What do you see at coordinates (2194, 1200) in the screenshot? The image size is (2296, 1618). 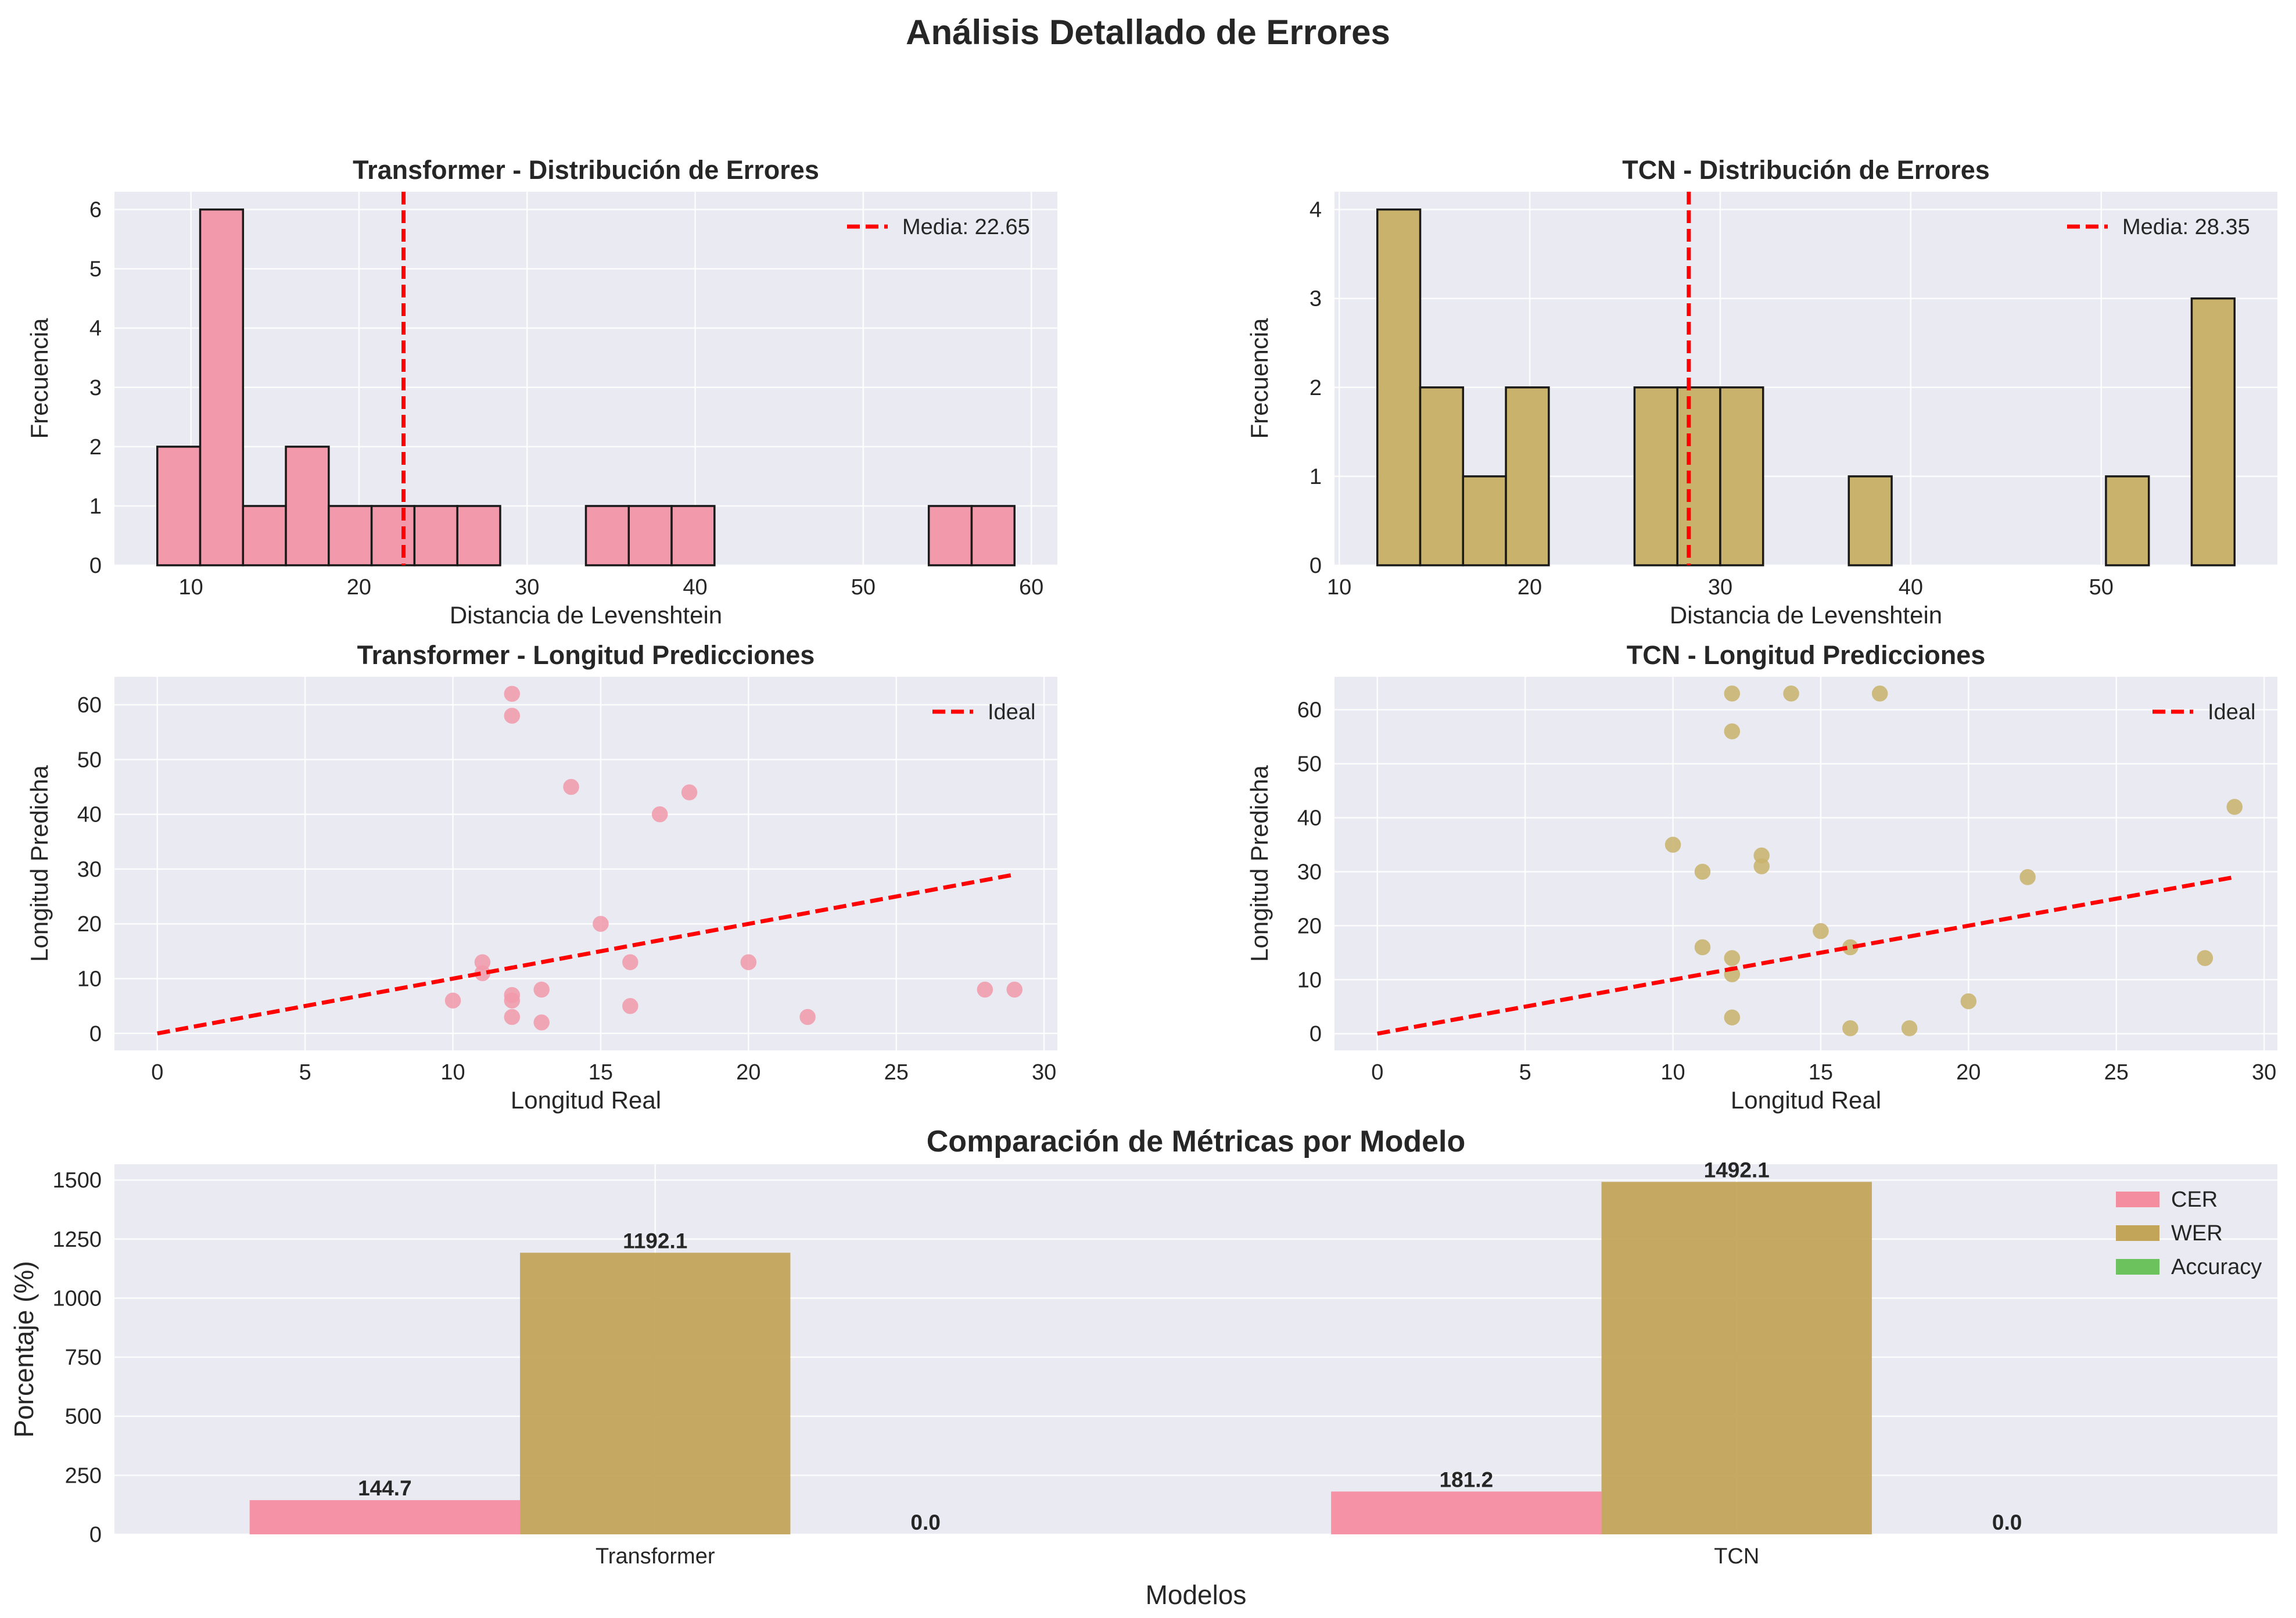 I see `legend-label: CER` at bounding box center [2194, 1200].